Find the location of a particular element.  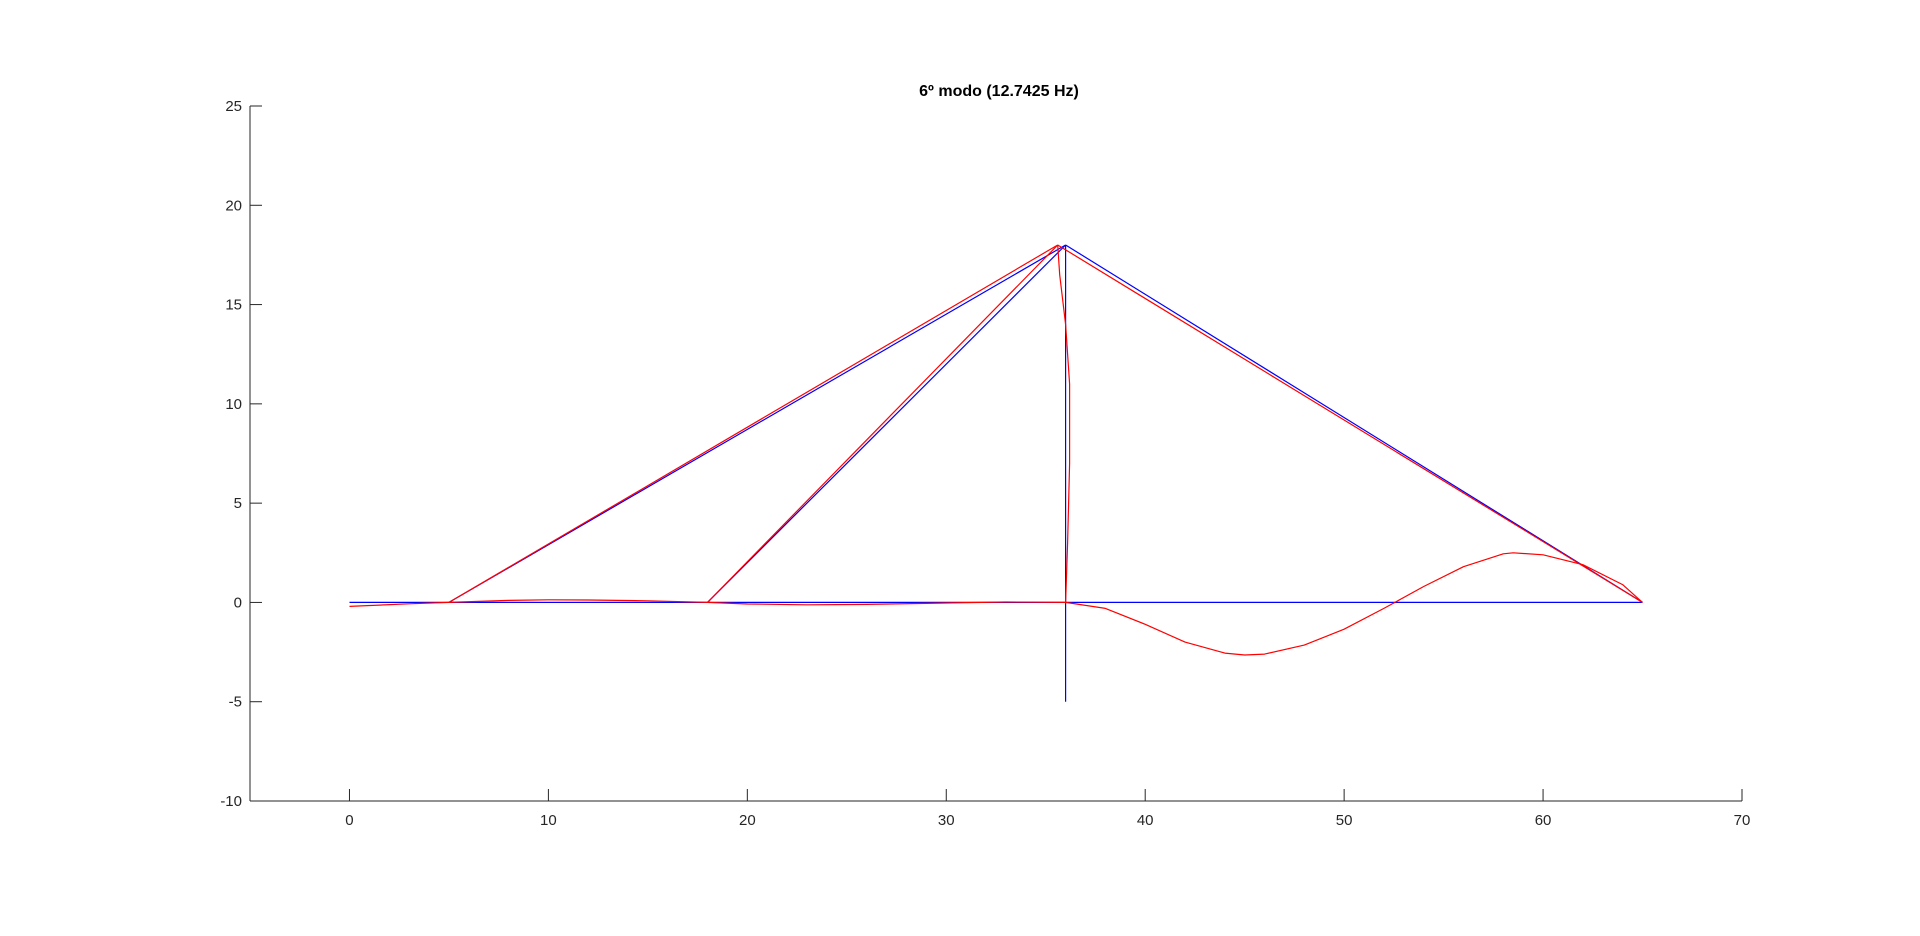

x-tick-label: 40 is located at coordinates (1145, 820).